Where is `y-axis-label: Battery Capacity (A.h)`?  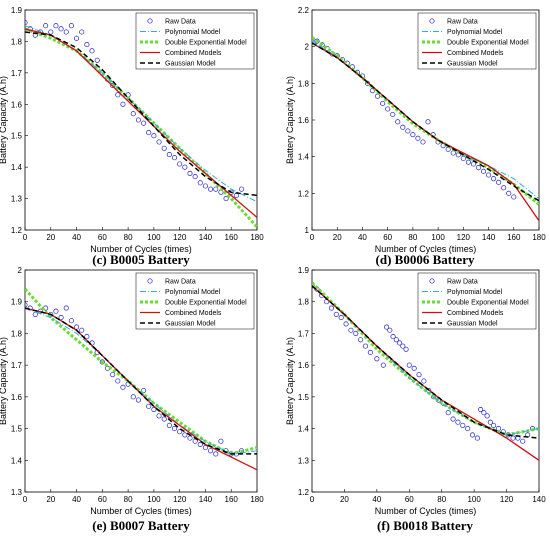
y-axis-label: Battery Capacity (A.h) is located at coordinates (290, 381).